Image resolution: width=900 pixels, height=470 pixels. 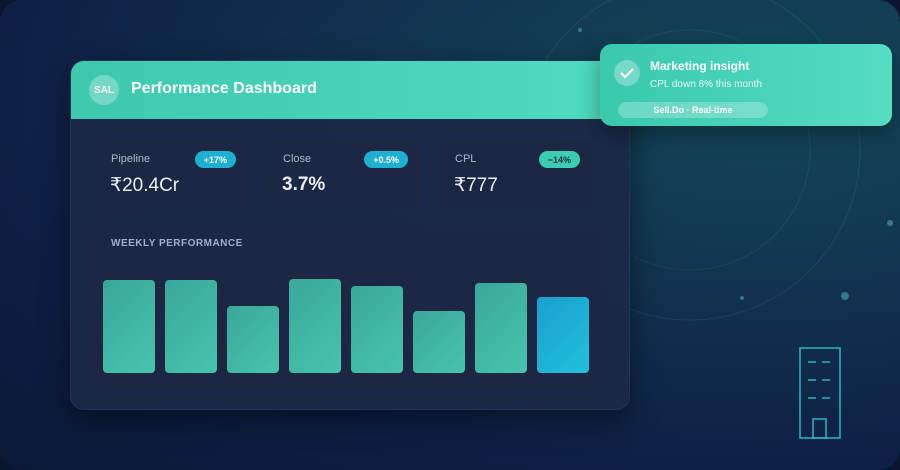 What do you see at coordinates (700, 66) in the screenshot?
I see `notification-title: Marketing insight` at bounding box center [700, 66].